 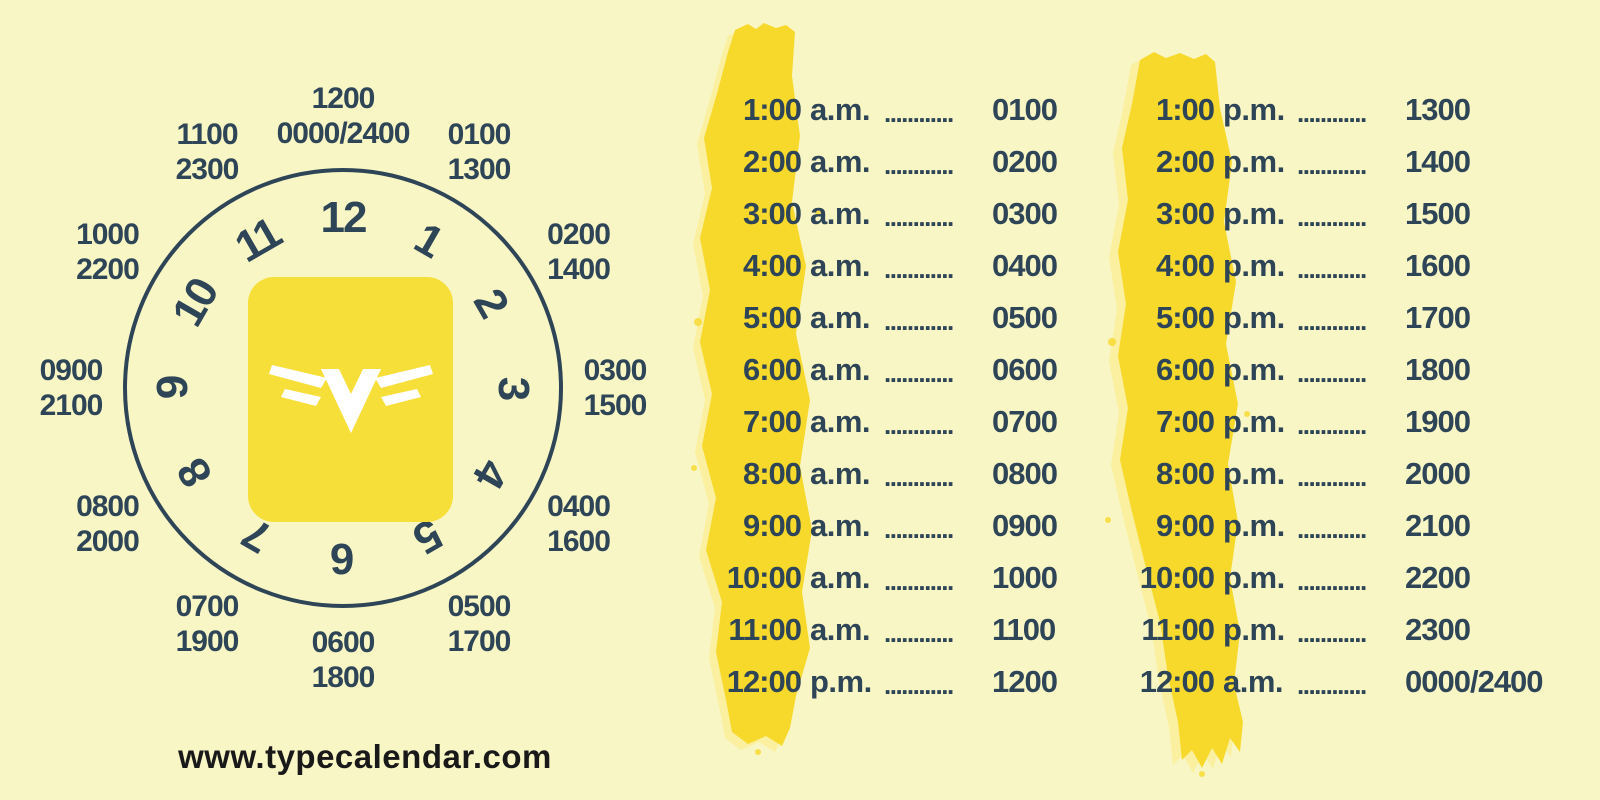 I want to click on military-label-11: 1100 2300, so click(x=208, y=152).